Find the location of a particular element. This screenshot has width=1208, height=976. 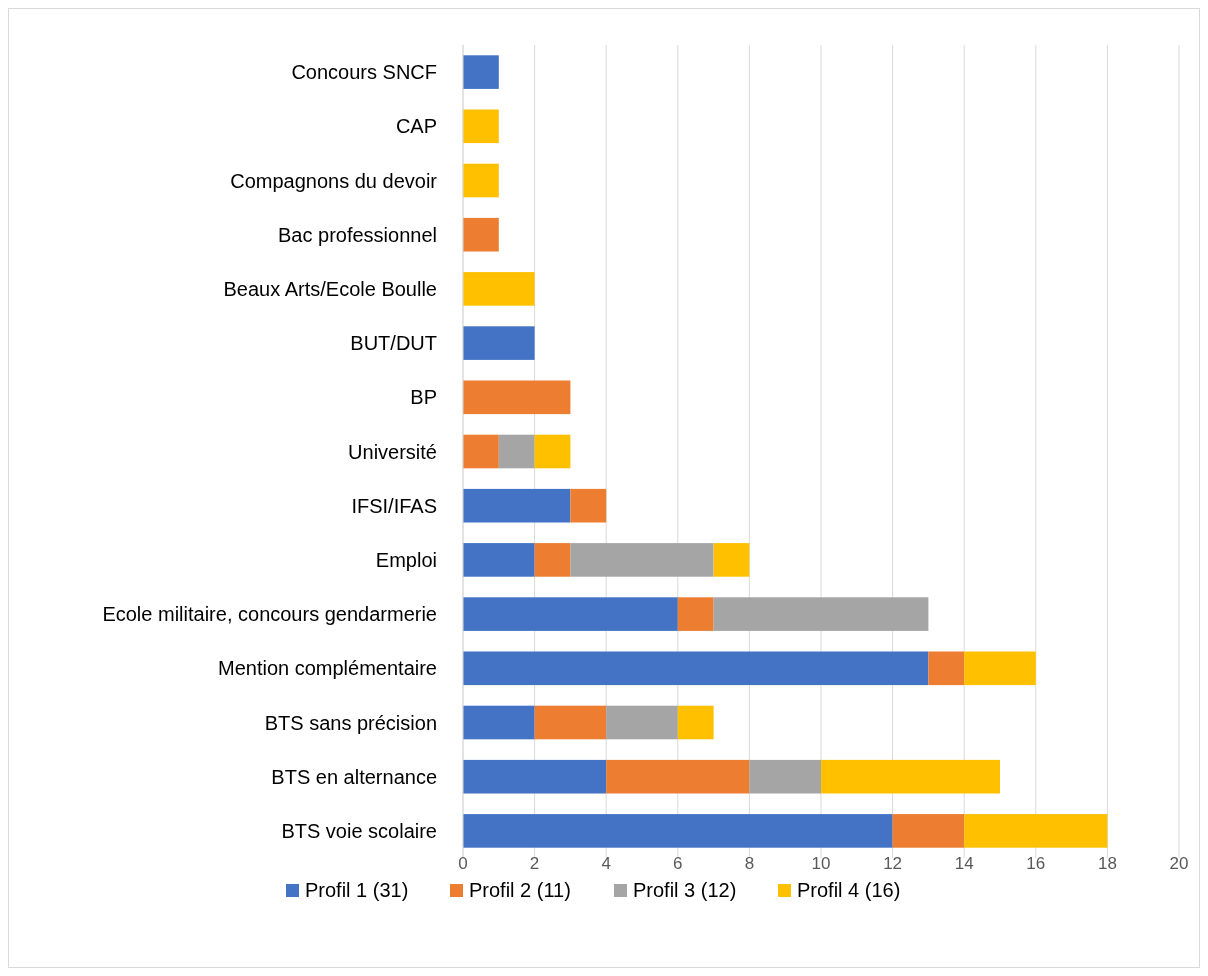

y-tick-label: Mention complémentaire is located at coordinates (327, 668).